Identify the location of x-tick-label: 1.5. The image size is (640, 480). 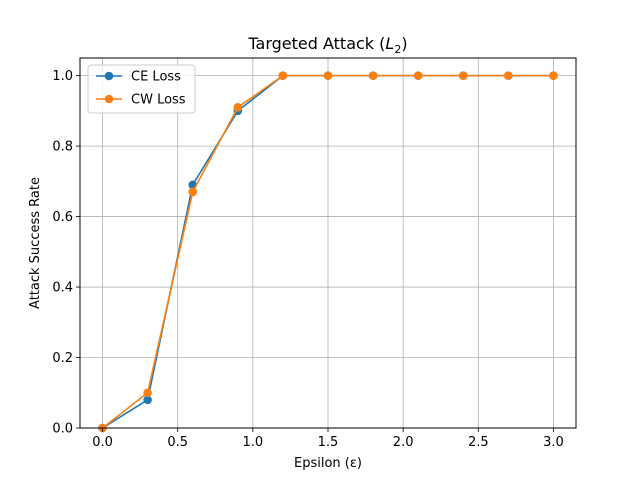
(328, 442).